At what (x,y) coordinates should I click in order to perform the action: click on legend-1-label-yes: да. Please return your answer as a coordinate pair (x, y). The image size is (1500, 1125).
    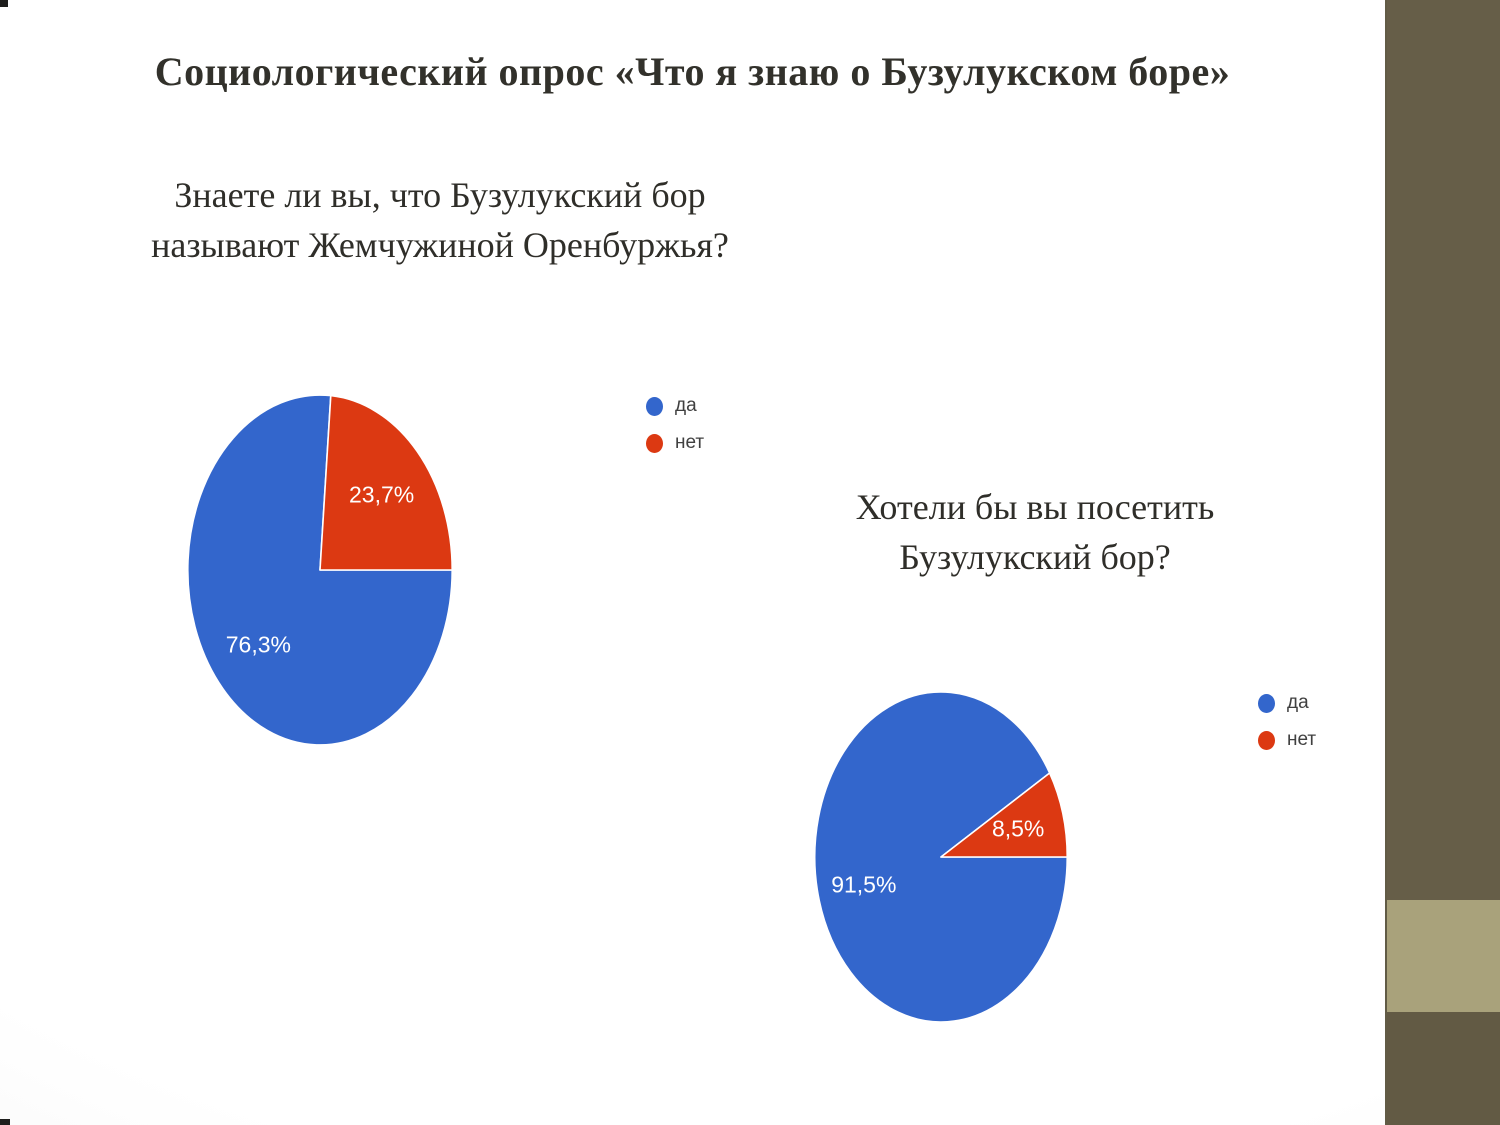
    Looking at the image, I should click on (686, 405).